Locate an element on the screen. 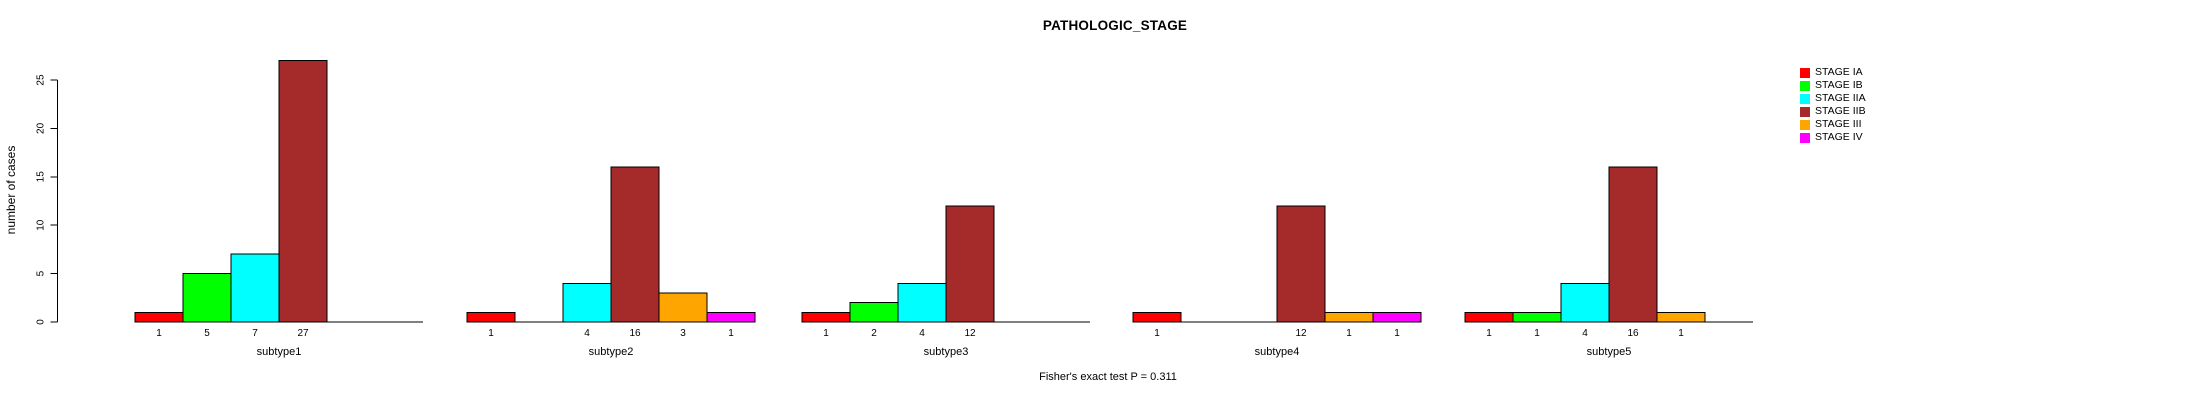  panel-x-label: subtype2 is located at coordinates (611, 352).